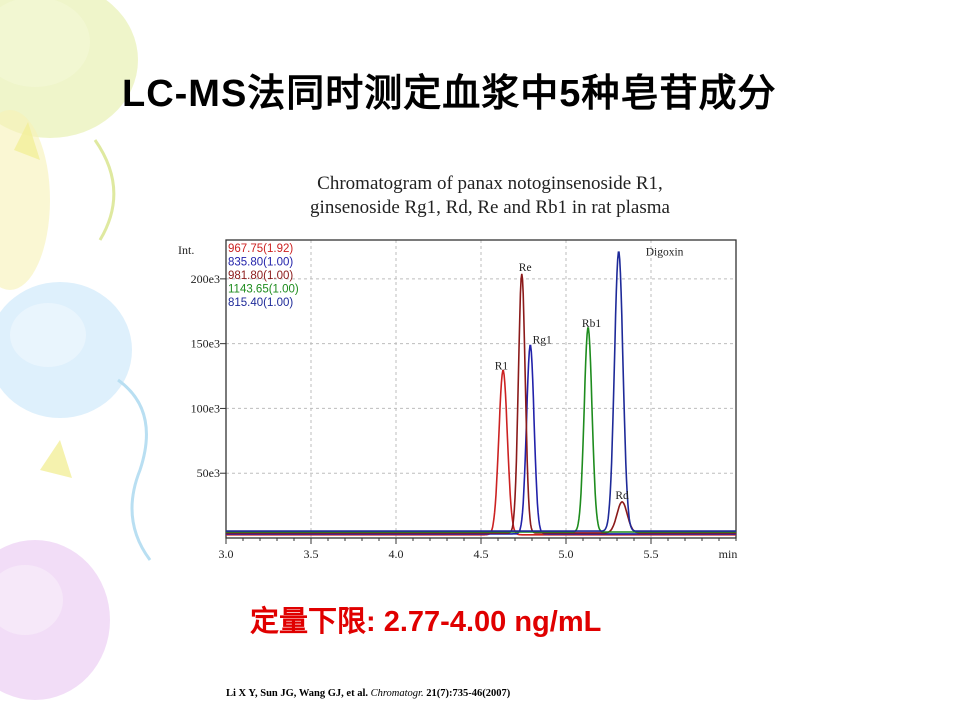 Image resolution: width=960 pixels, height=720 pixels. Describe the element at coordinates (205, 408) in the screenshot. I see `y-tick-label: 100e3` at that location.